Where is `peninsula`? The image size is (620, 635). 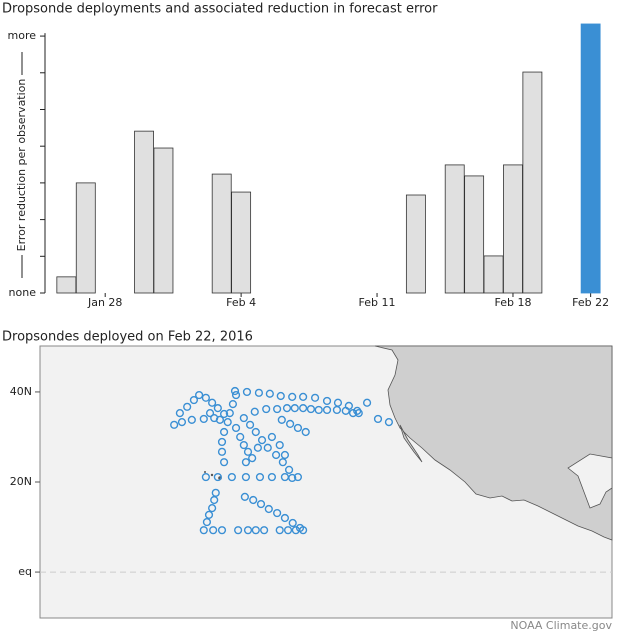 peninsula is located at coordinates (411, 443).